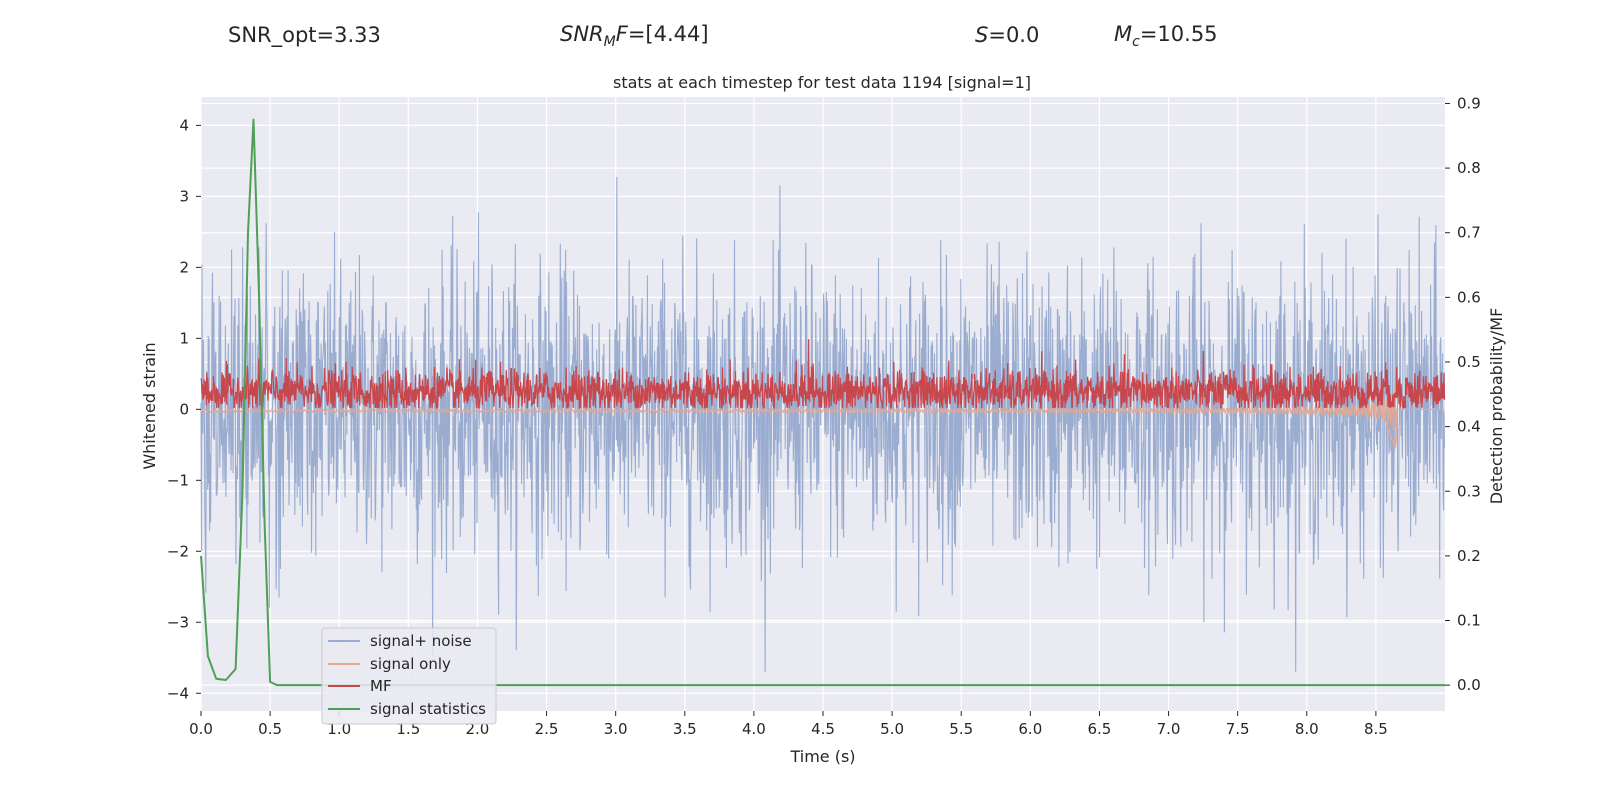 The width and height of the screenshot is (1600, 800). What do you see at coordinates (610, 42) in the screenshot?
I see `snr-mf-sub: M` at bounding box center [610, 42].